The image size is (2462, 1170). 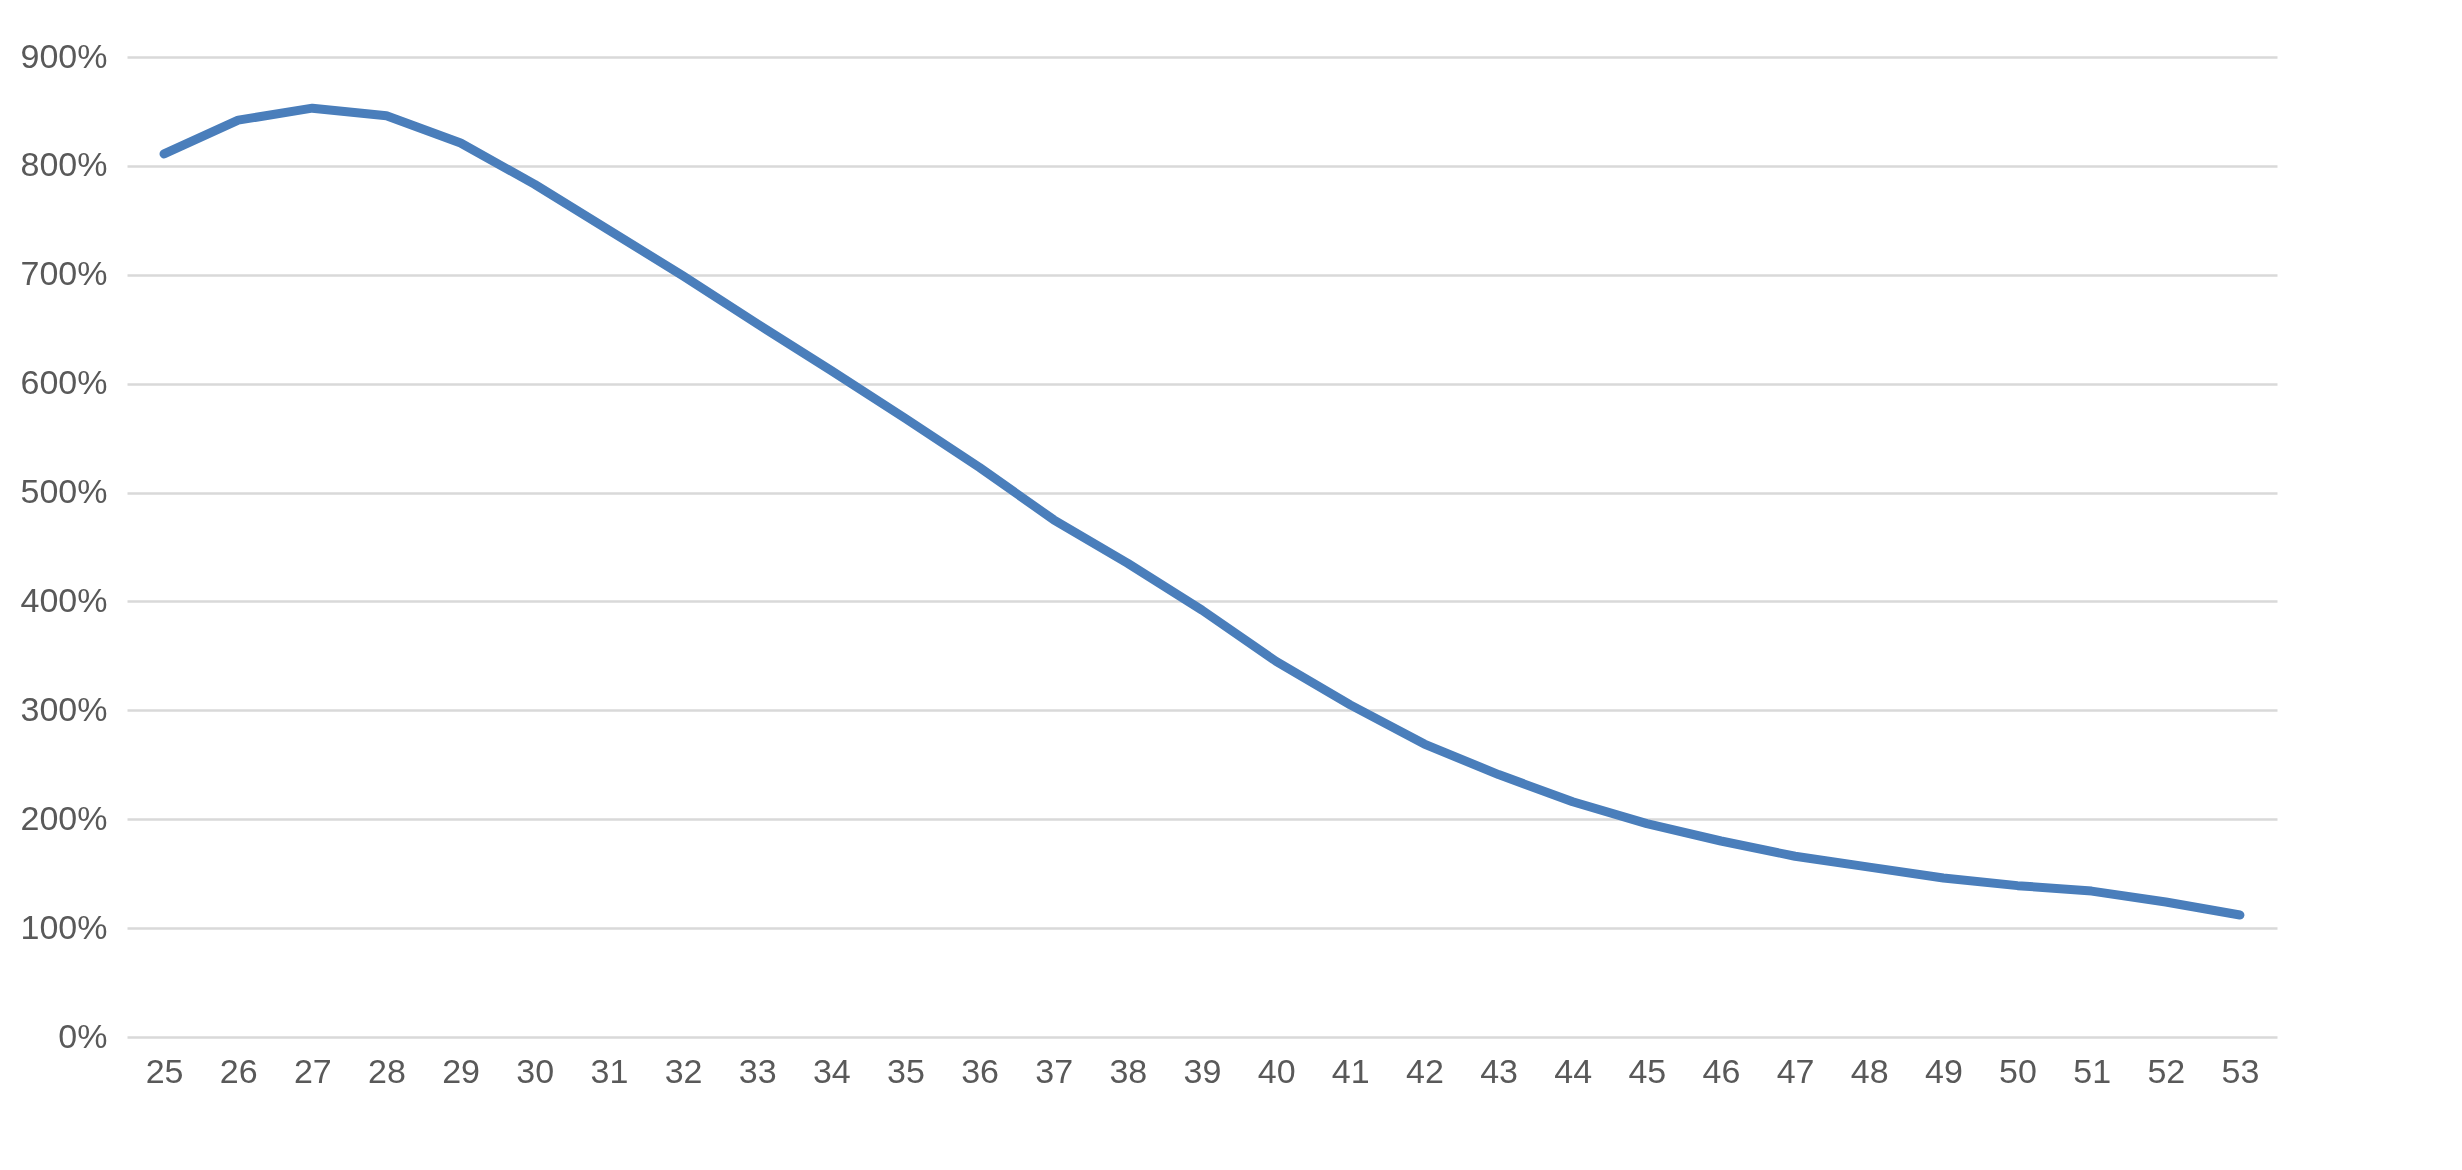 I want to click on x-tick-label: 26, so click(x=238, y=1070).